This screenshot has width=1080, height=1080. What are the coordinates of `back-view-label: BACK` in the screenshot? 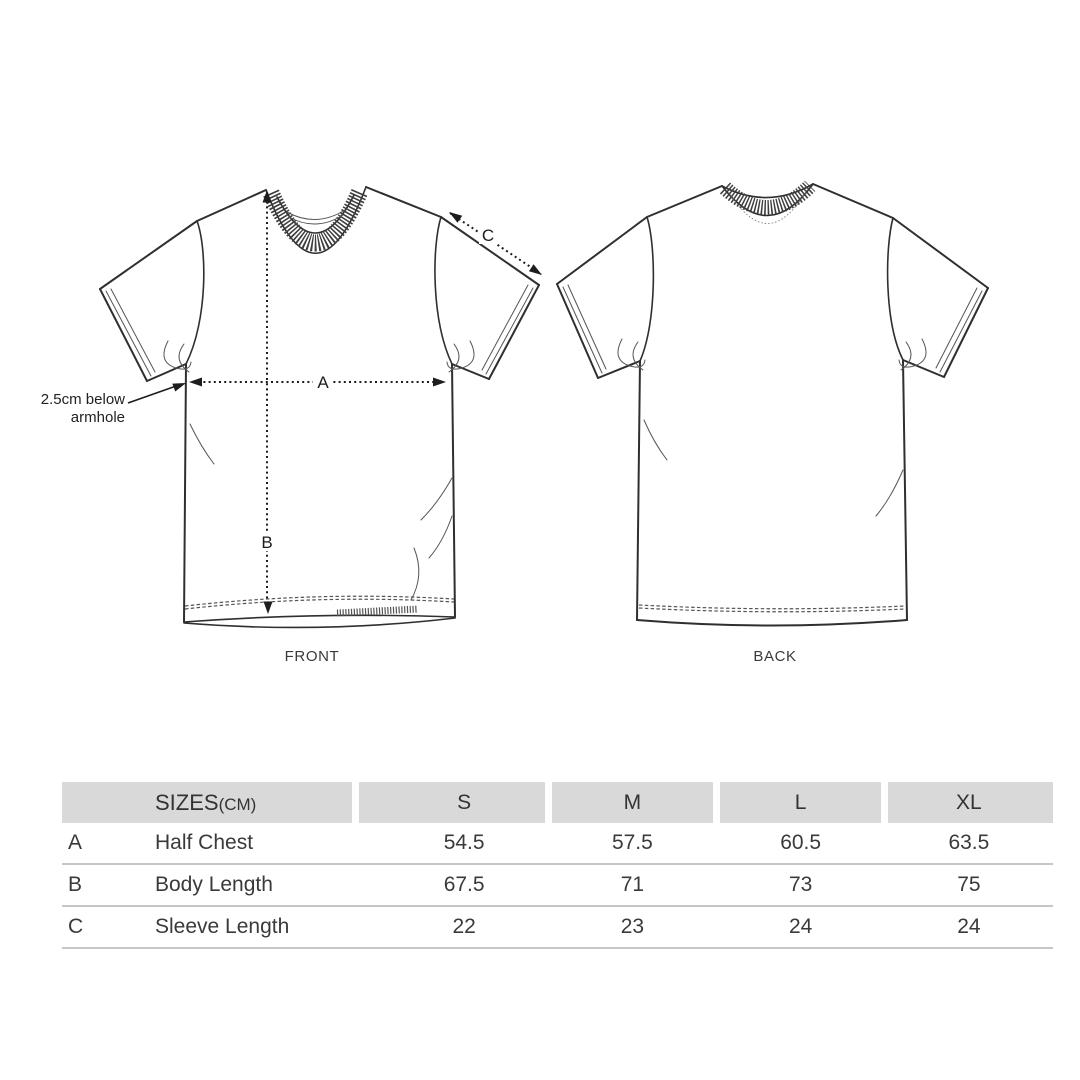 It's located at (775, 656).